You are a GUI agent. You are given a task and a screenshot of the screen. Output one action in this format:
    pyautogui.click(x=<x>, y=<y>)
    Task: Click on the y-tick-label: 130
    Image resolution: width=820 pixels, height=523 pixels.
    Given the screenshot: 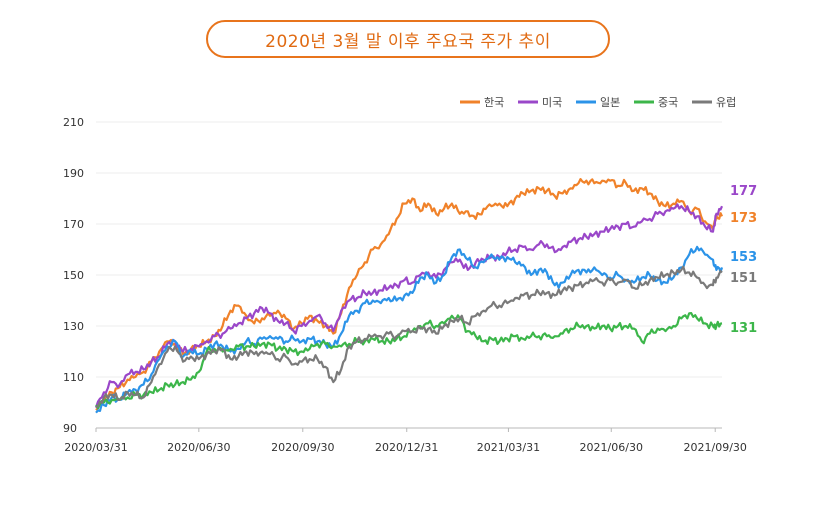 What is the action you would take?
    pyautogui.click(x=73, y=326)
    